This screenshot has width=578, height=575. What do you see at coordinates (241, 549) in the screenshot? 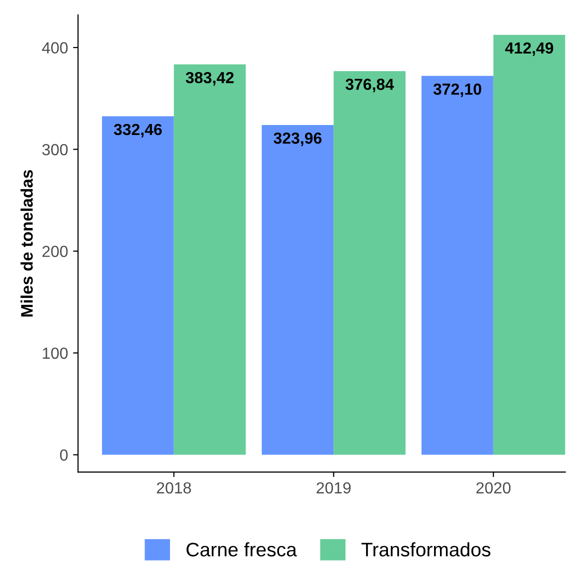
I see `legend-label: Carne fresca` at bounding box center [241, 549].